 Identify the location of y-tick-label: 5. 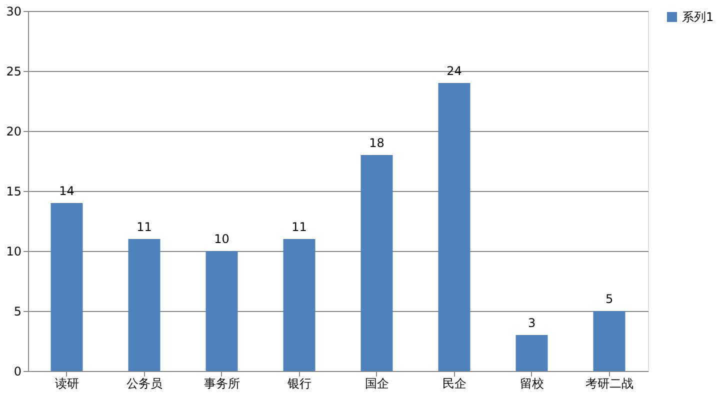
(18, 311).